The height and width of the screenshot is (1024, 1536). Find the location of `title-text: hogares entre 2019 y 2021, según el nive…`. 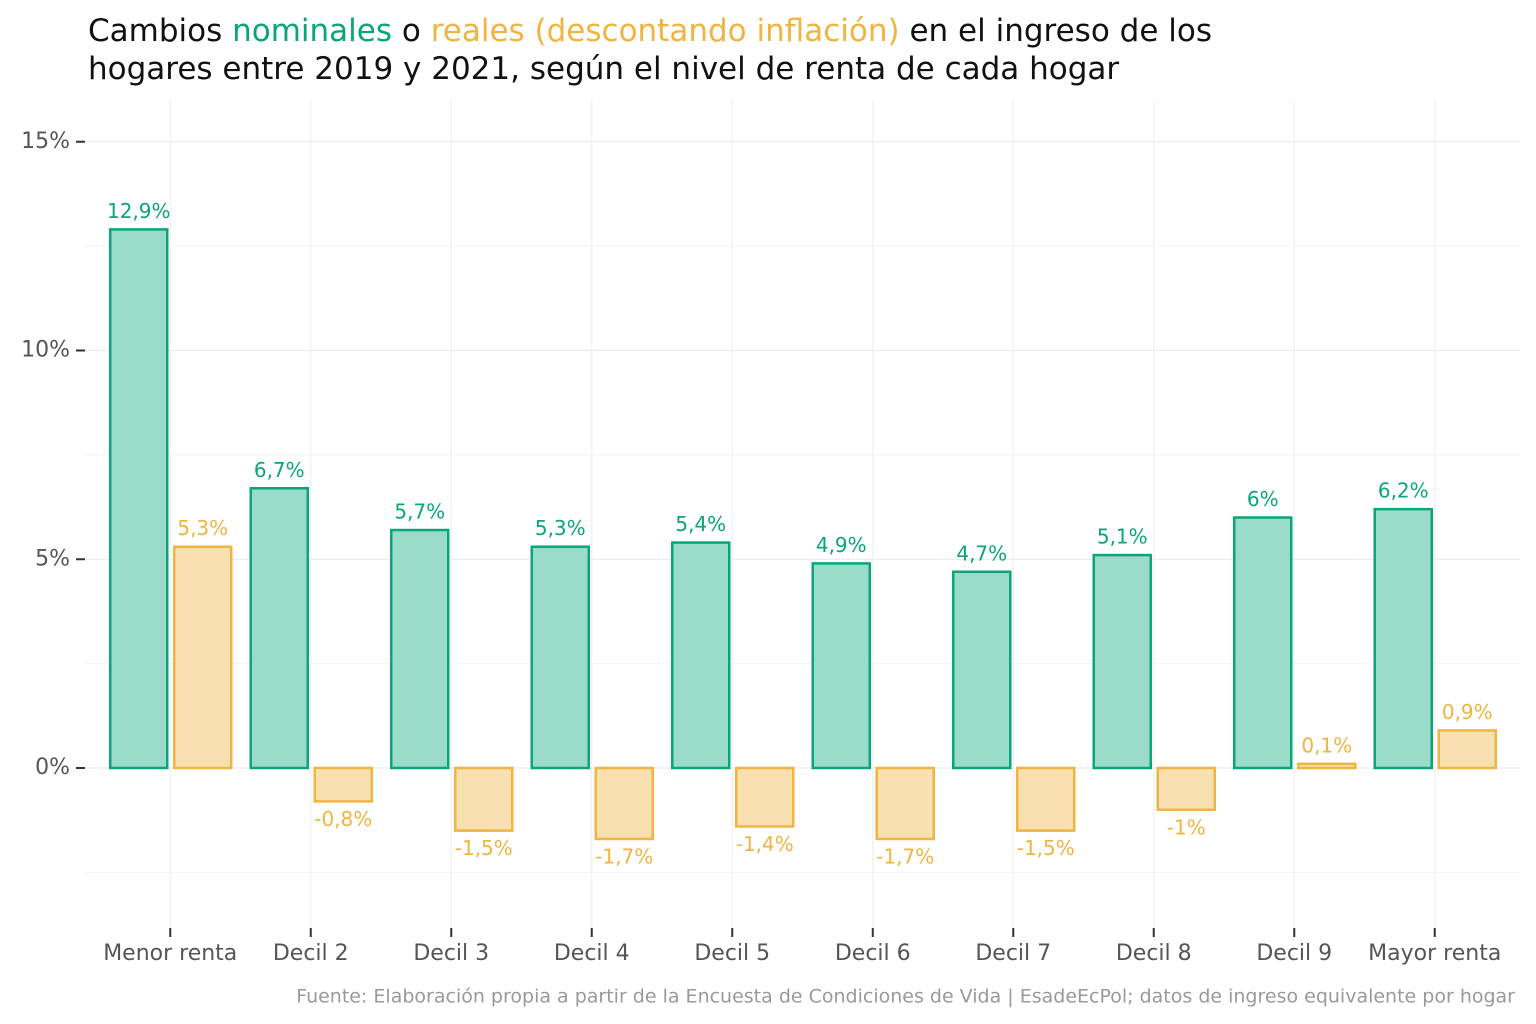

title-text: hogares entre 2019 y 2021, según el nive… is located at coordinates (604, 69).